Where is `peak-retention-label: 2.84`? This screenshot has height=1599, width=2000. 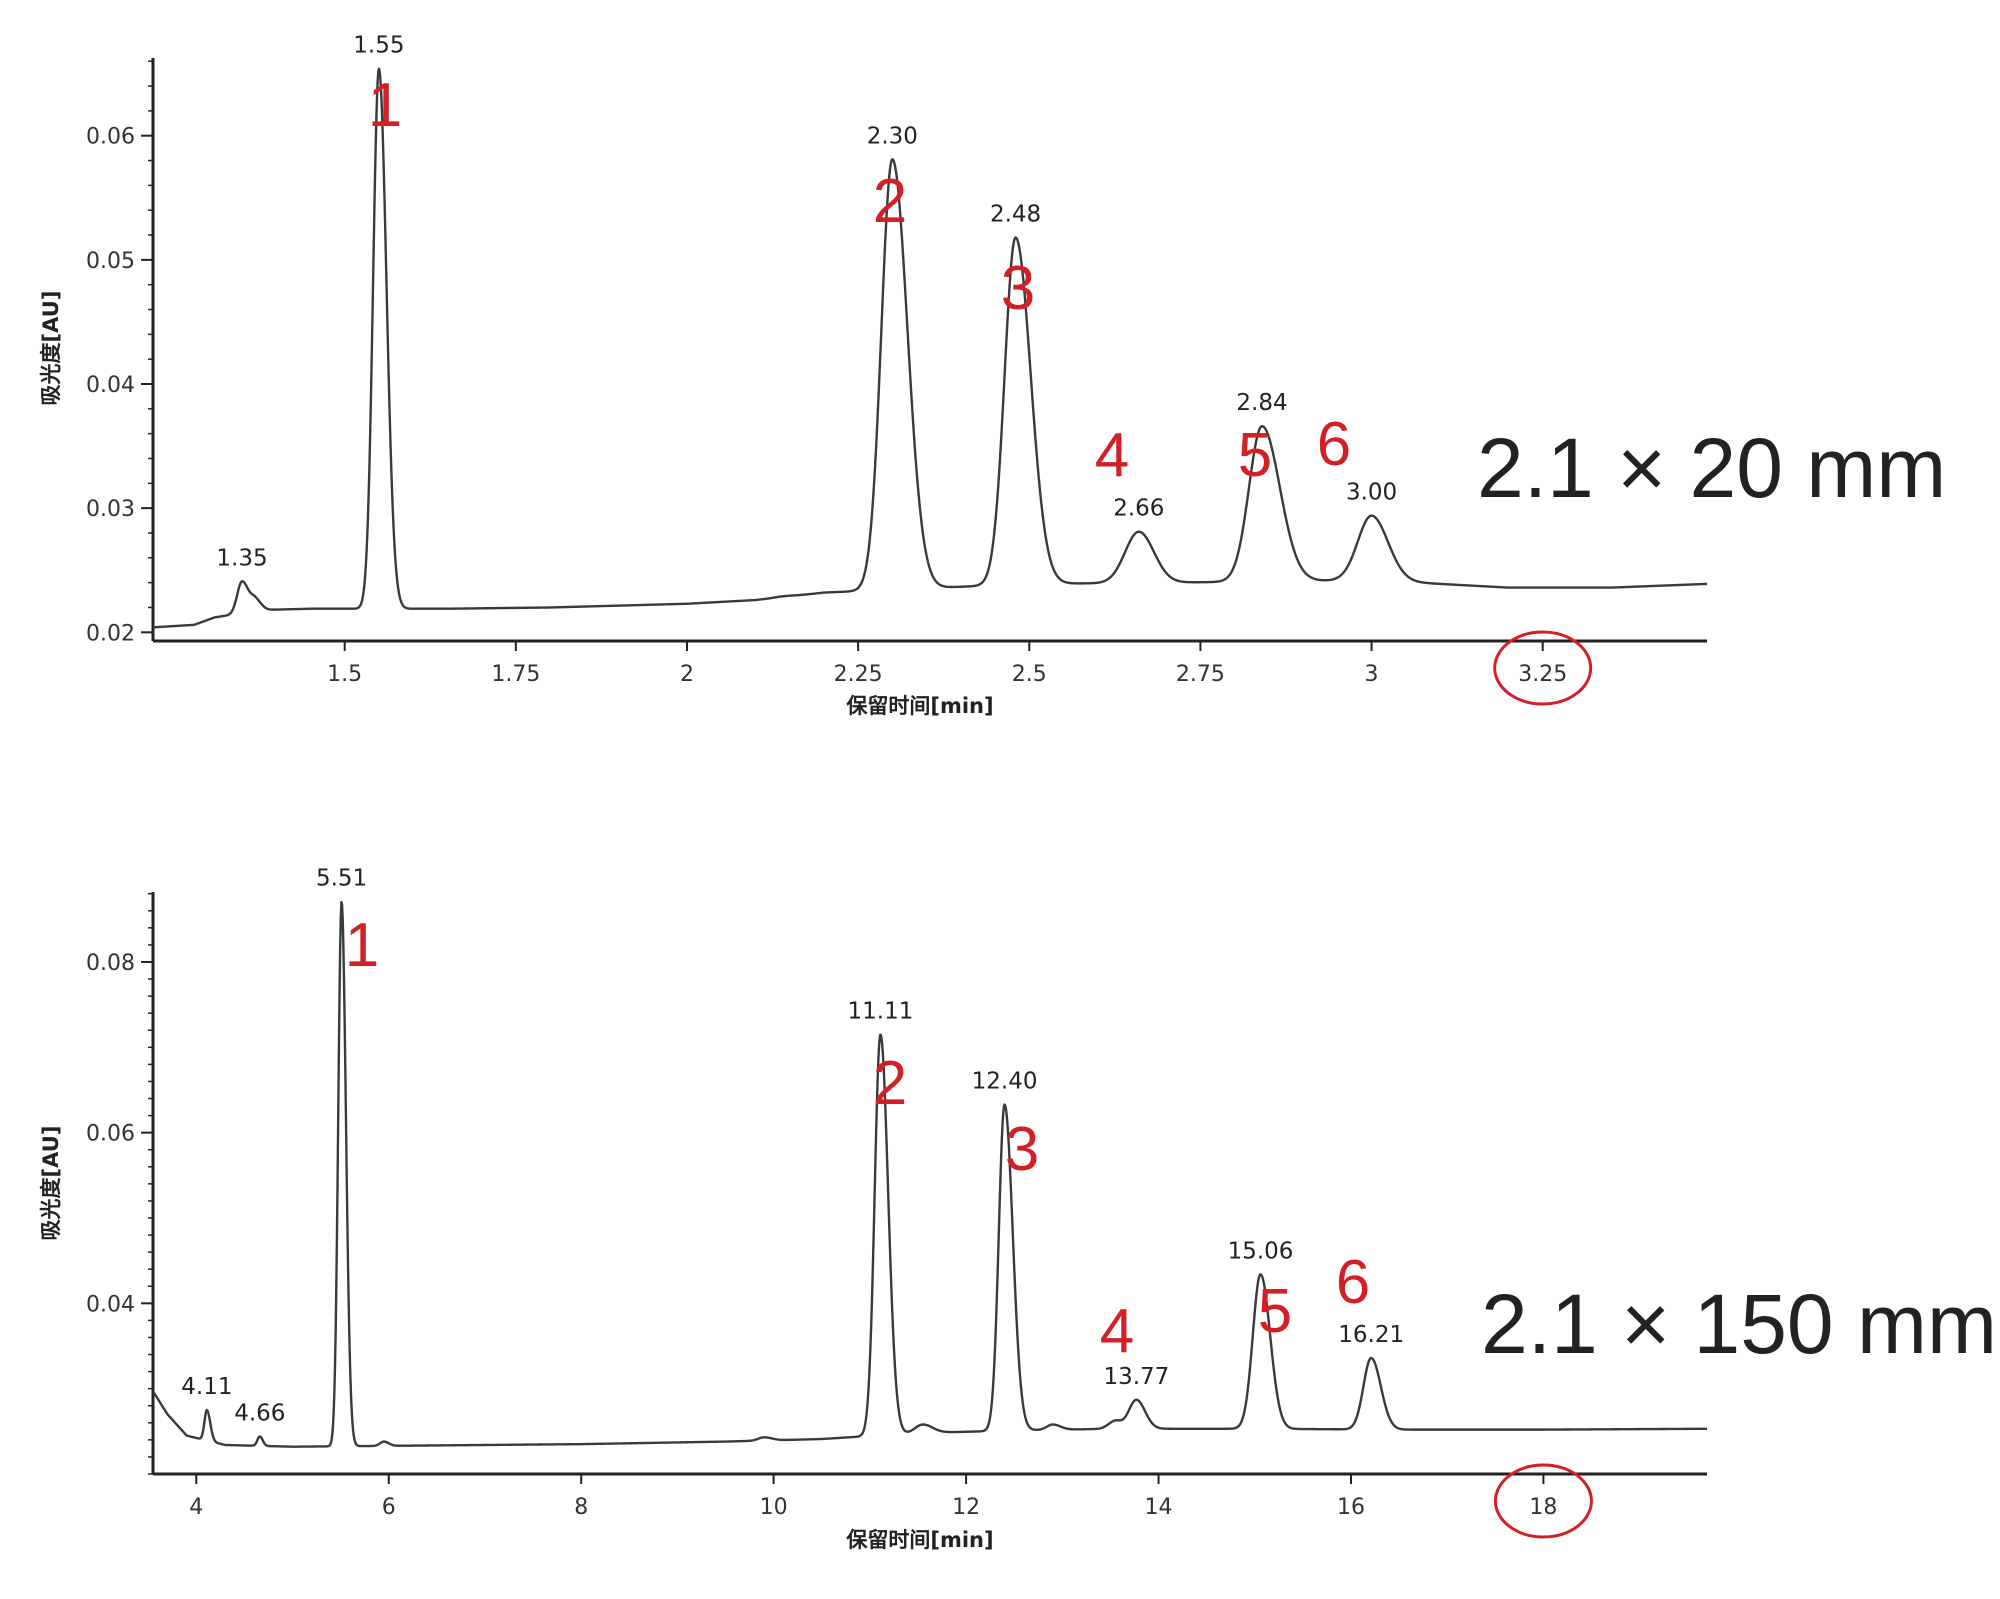
peak-retention-label: 2.84 is located at coordinates (1261, 403).